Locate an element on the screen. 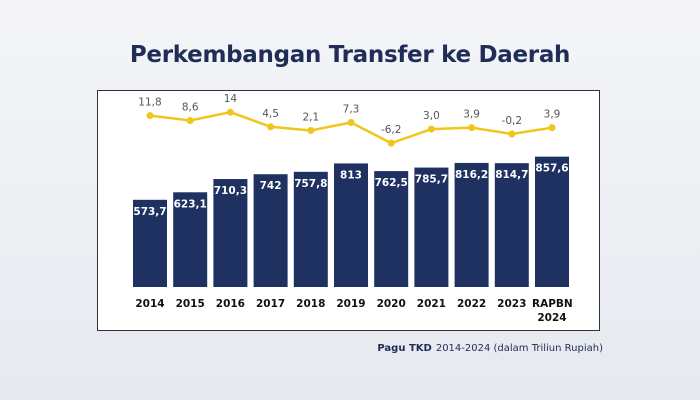  bar-value-label: 573,7 is located at coordinates (149, 212).